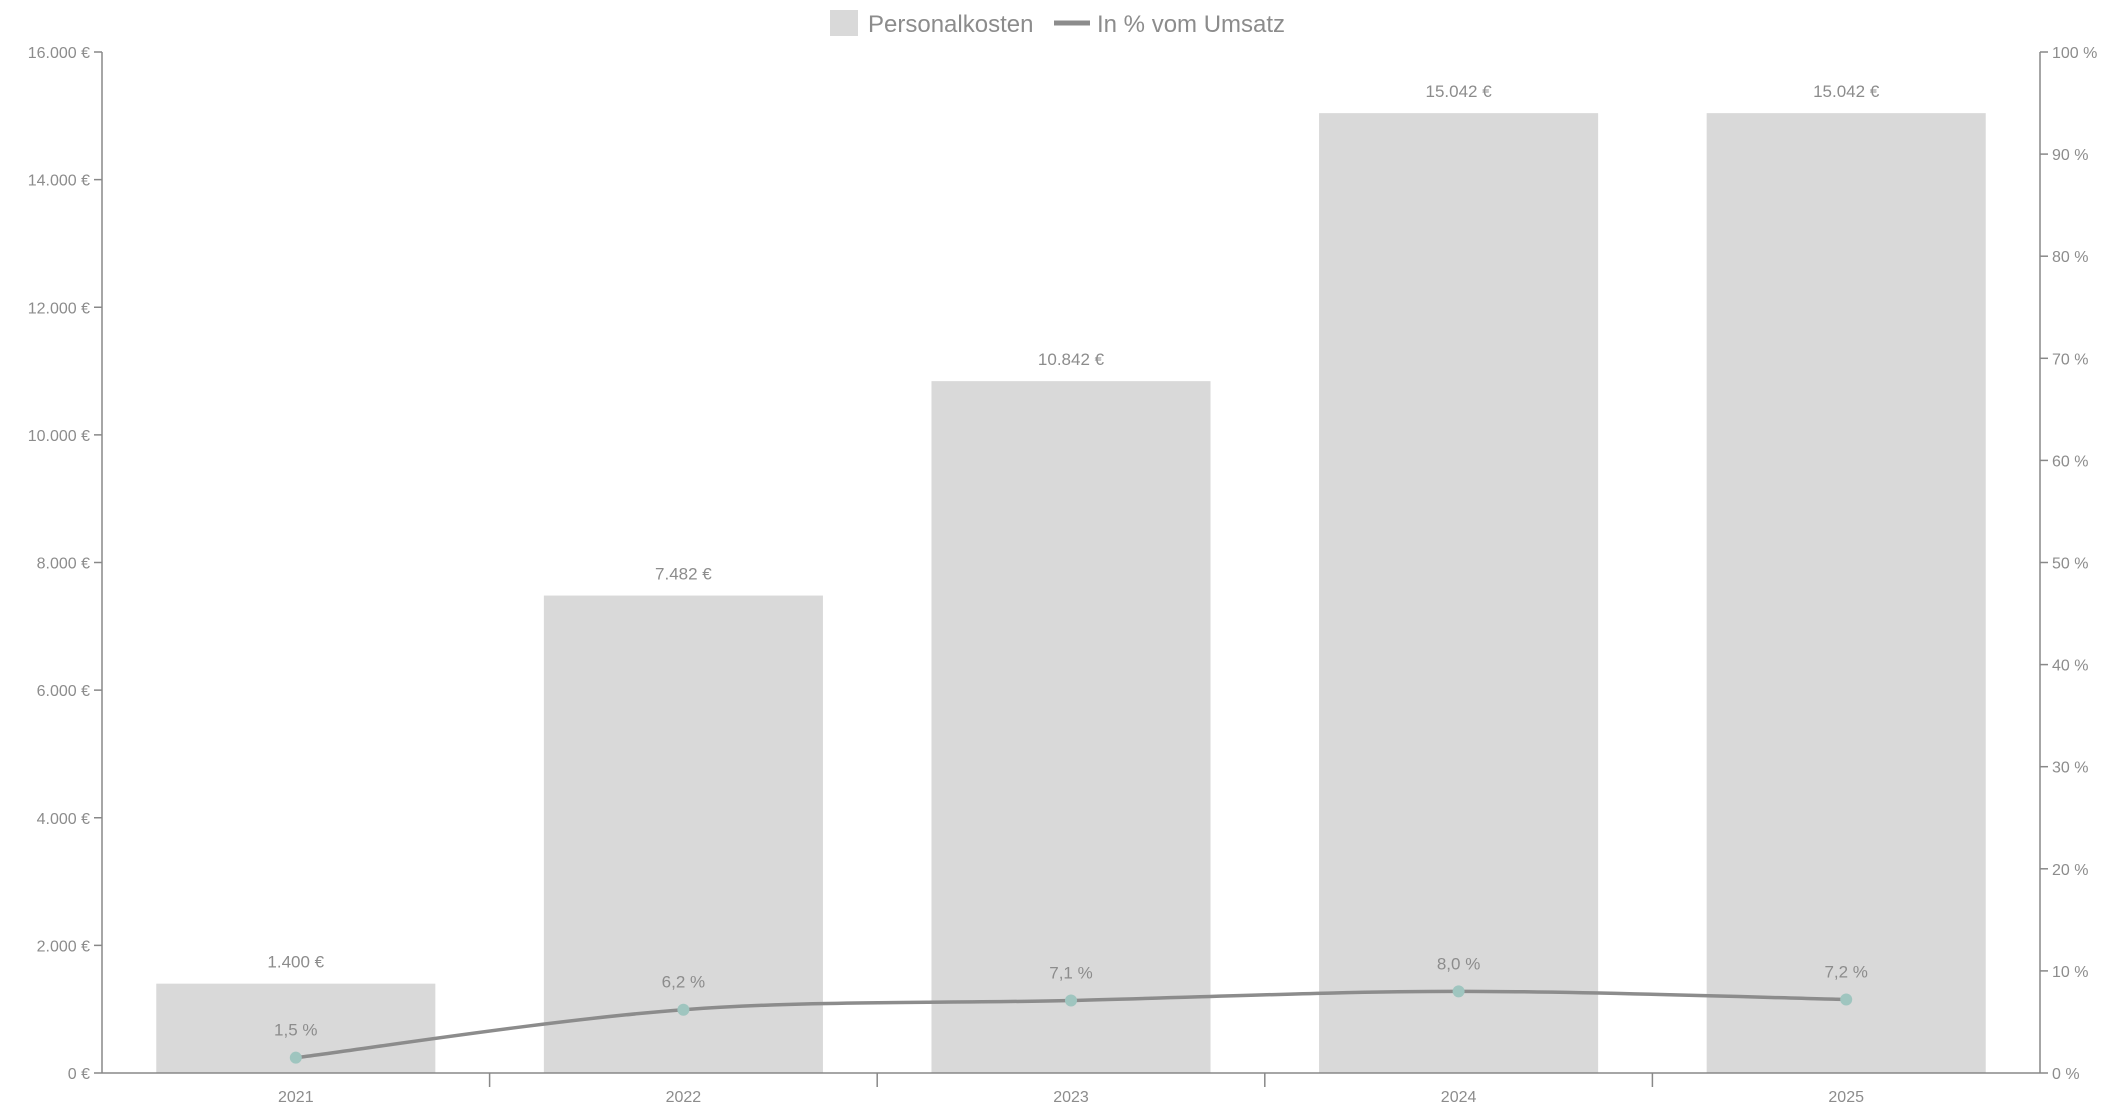  I want to click on bar-2025, so click(1846, 593).